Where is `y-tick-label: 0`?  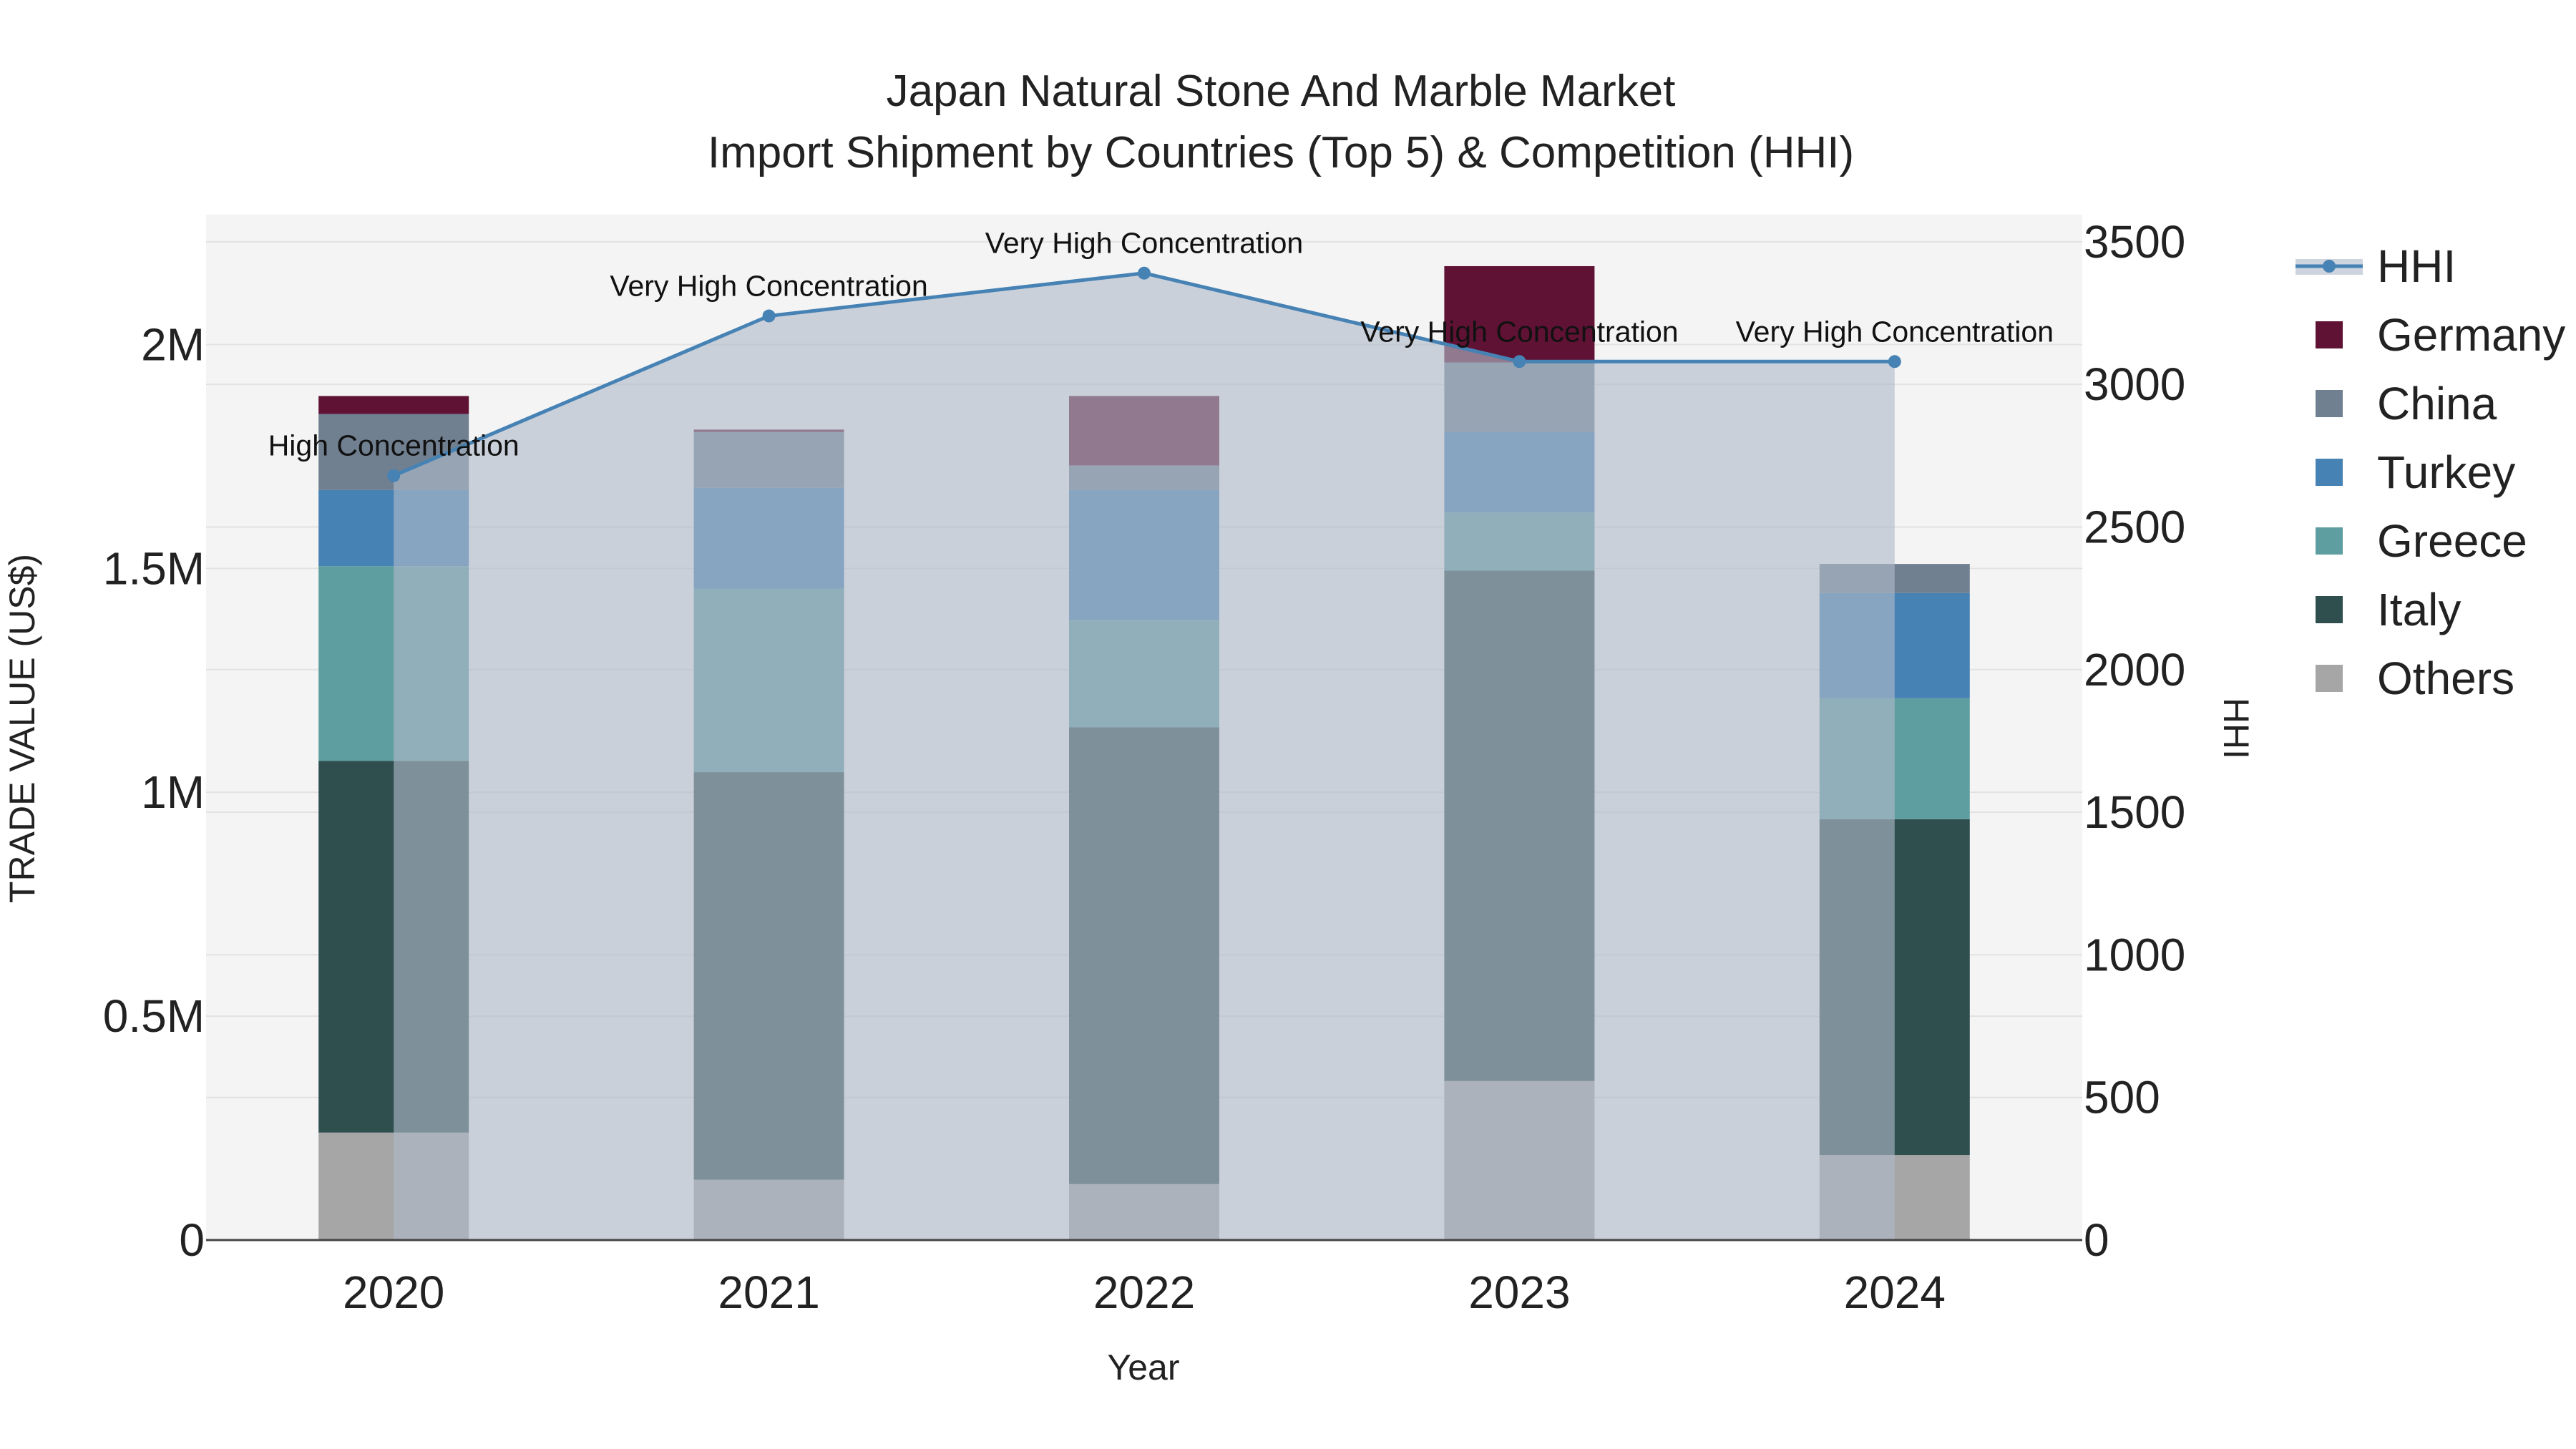 y-tick-label: 0 is located at coordinates (192, 1240).